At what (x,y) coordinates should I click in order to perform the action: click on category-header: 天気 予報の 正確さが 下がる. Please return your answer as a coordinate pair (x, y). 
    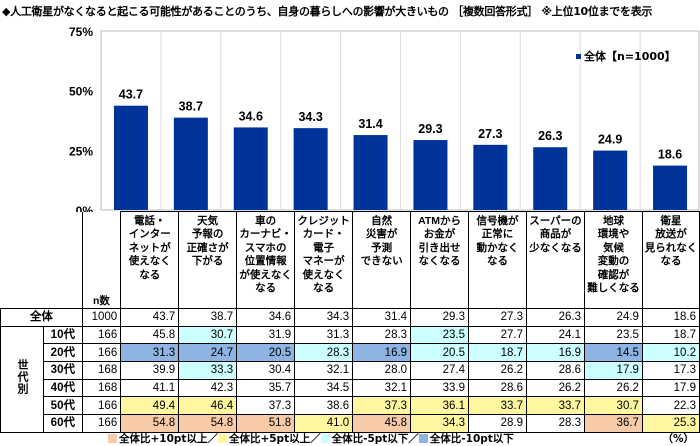
    Looking at the image, I should click on (208, 260).